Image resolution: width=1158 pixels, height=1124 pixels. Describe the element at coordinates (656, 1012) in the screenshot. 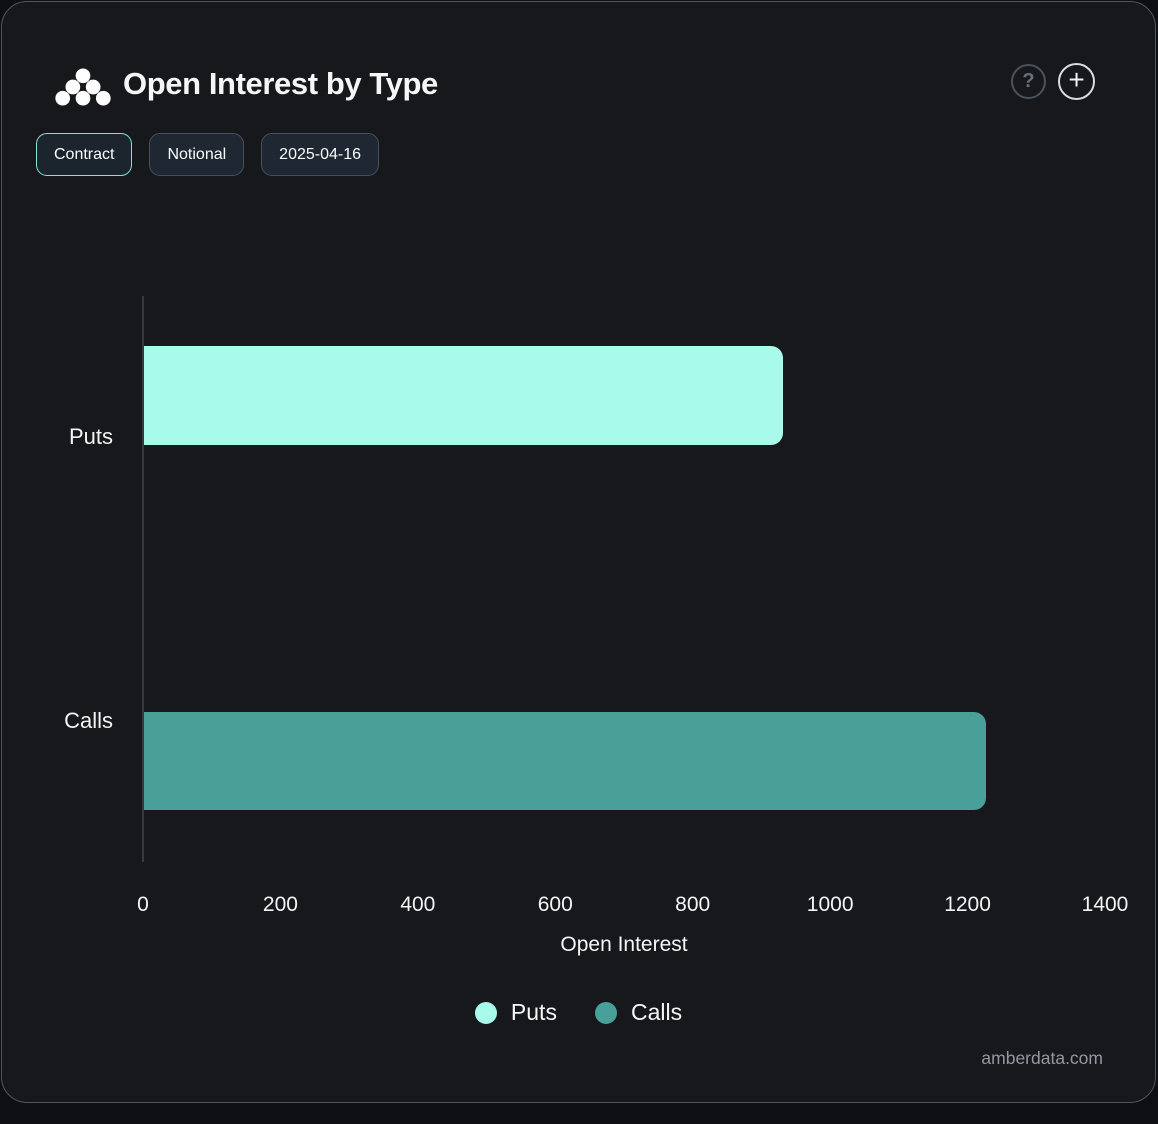

I see `legend-label-calls: Calls` at that location.